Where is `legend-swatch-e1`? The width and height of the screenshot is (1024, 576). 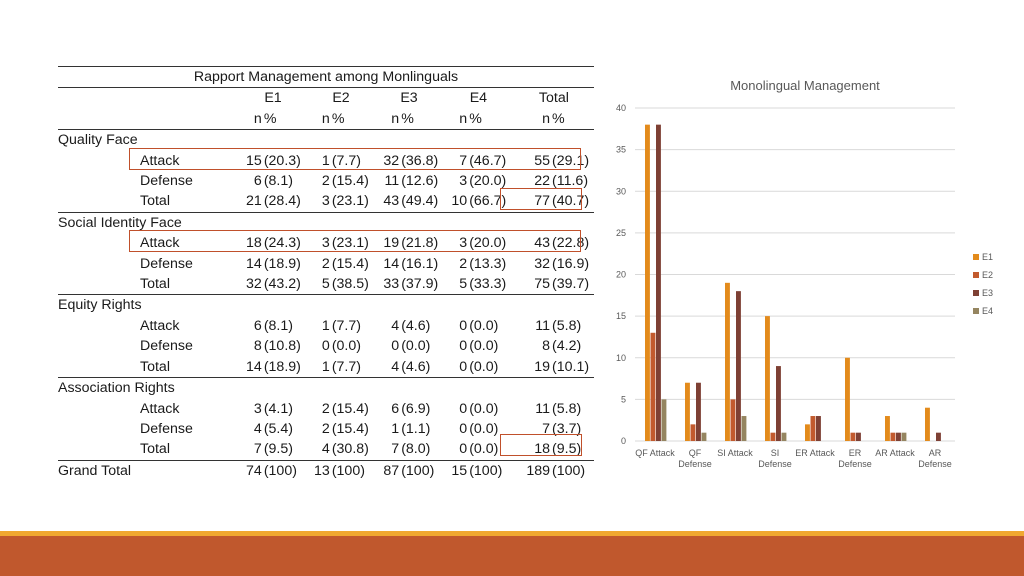 legend-swatch-e1 is located at coordinates (976, 257).